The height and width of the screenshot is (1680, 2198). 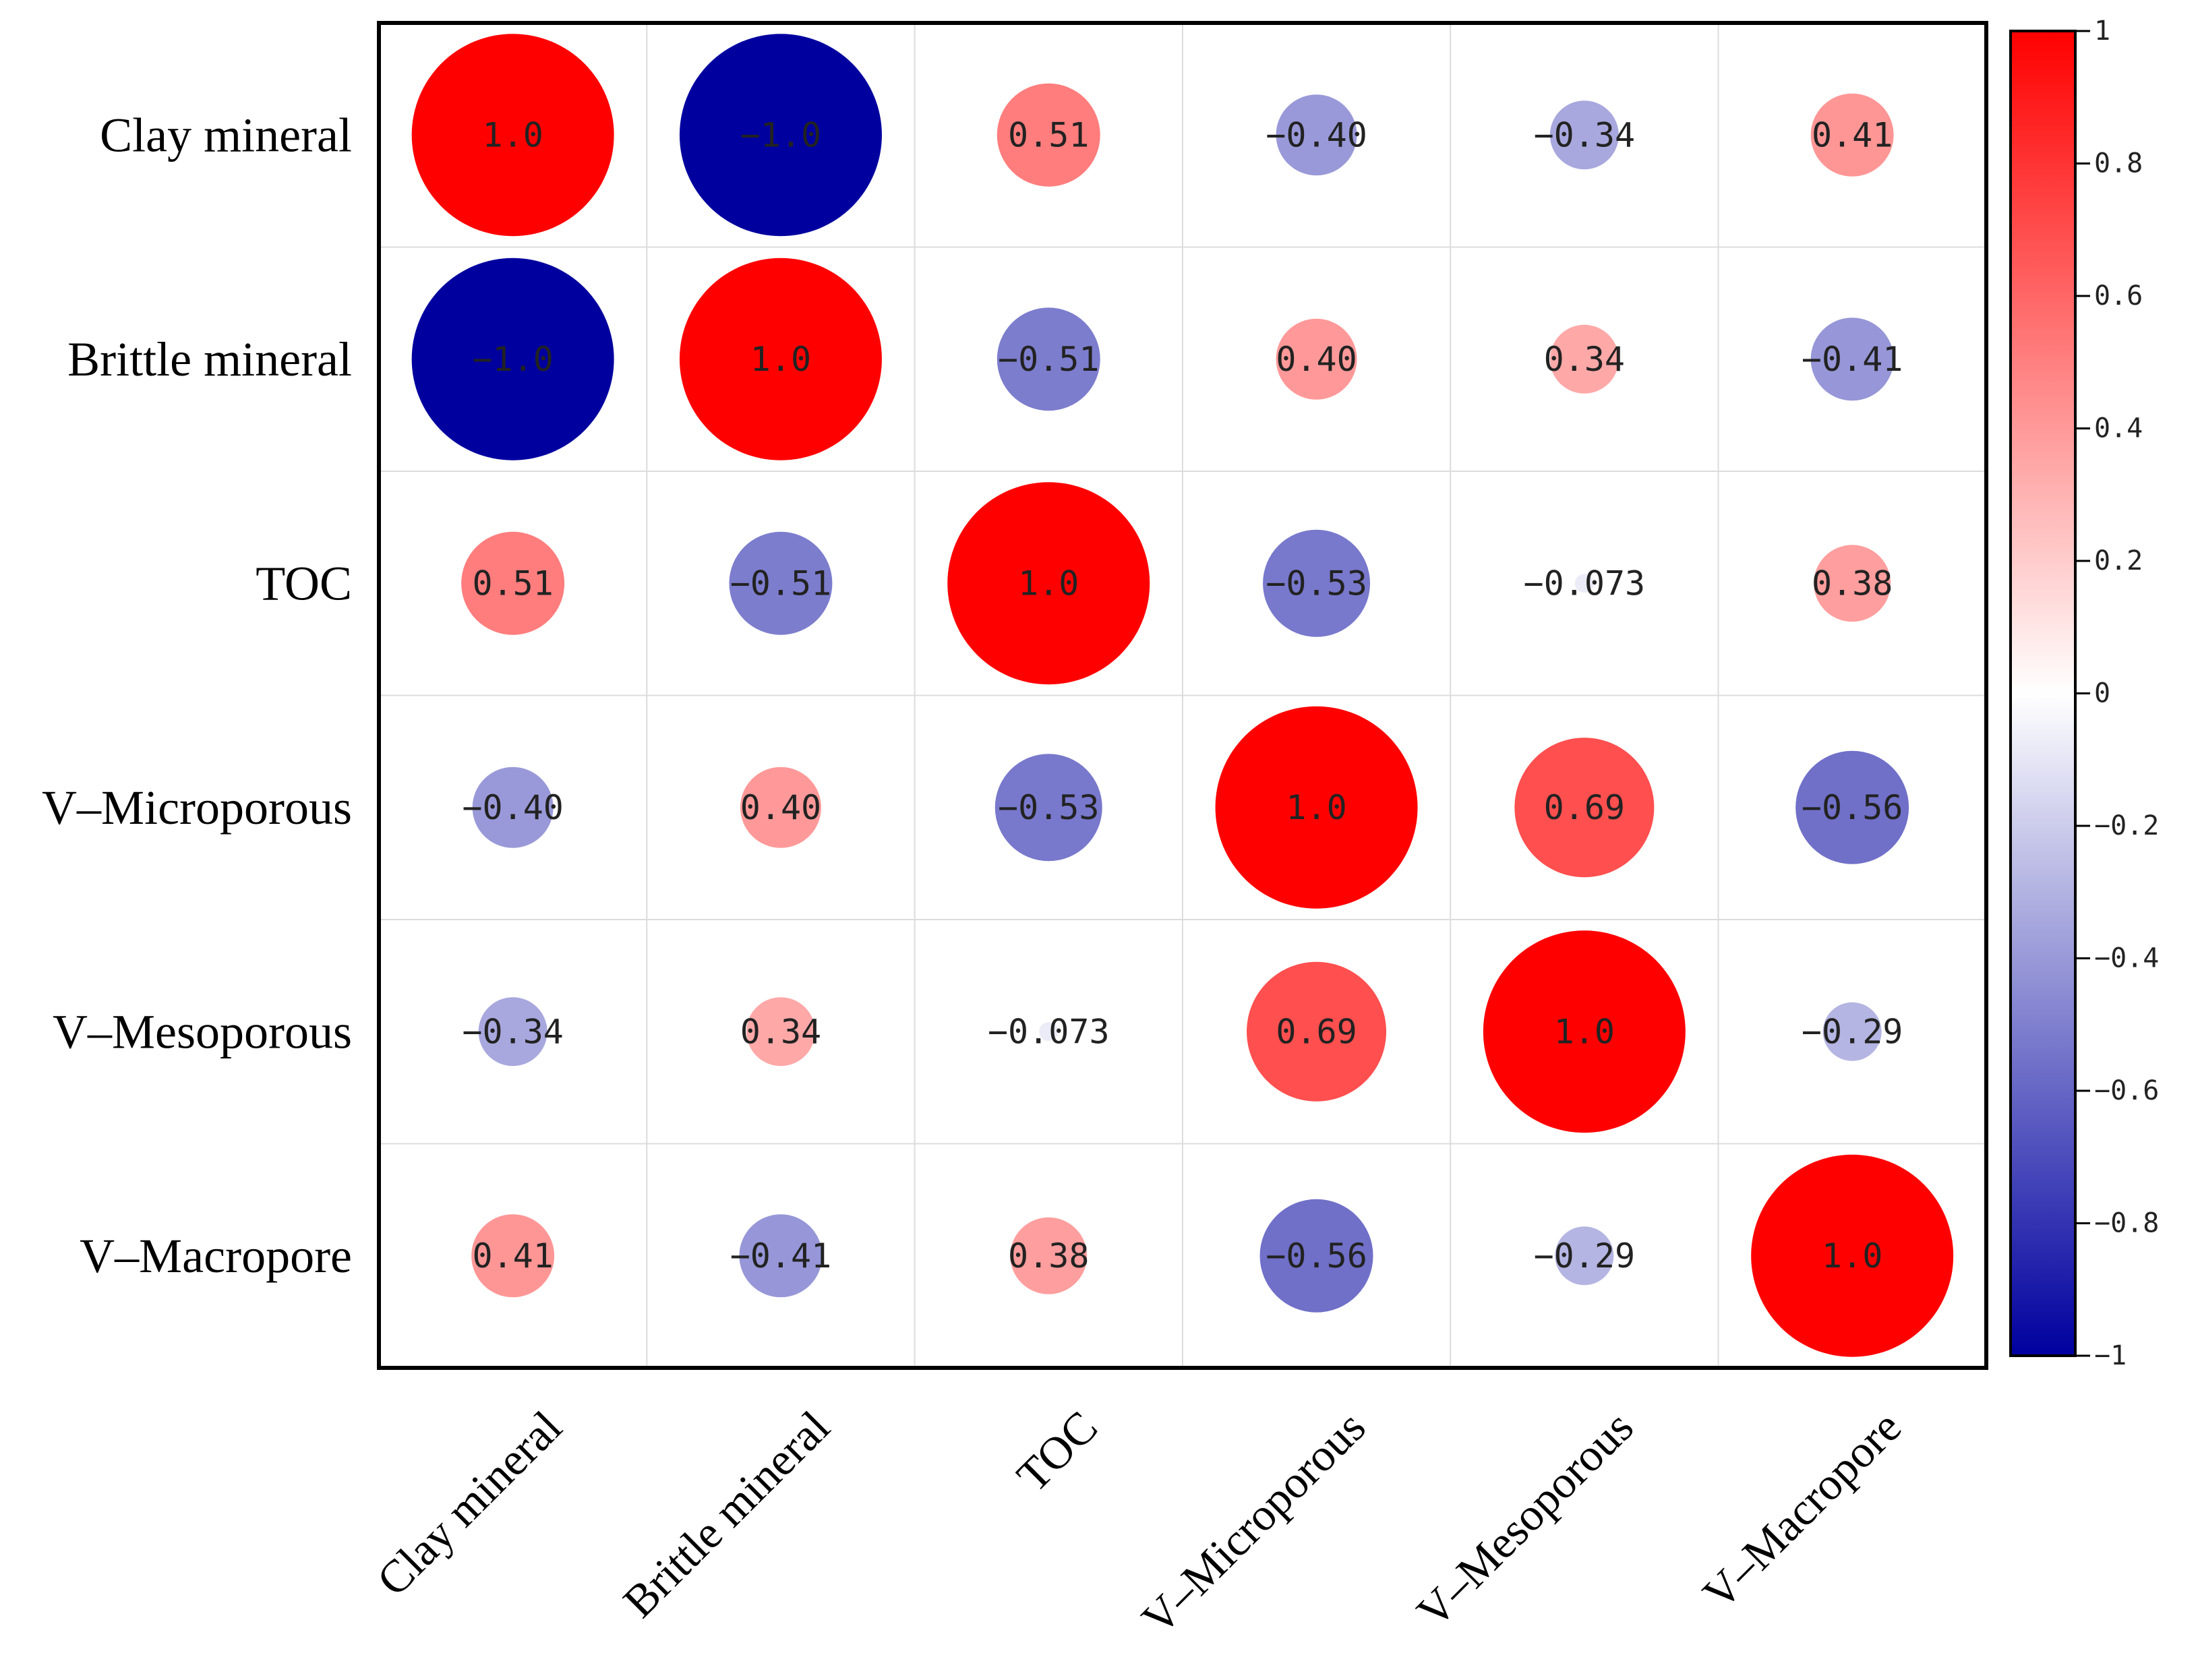 I want to click on row-label: Clay mineral, so click(x=226, y=135).